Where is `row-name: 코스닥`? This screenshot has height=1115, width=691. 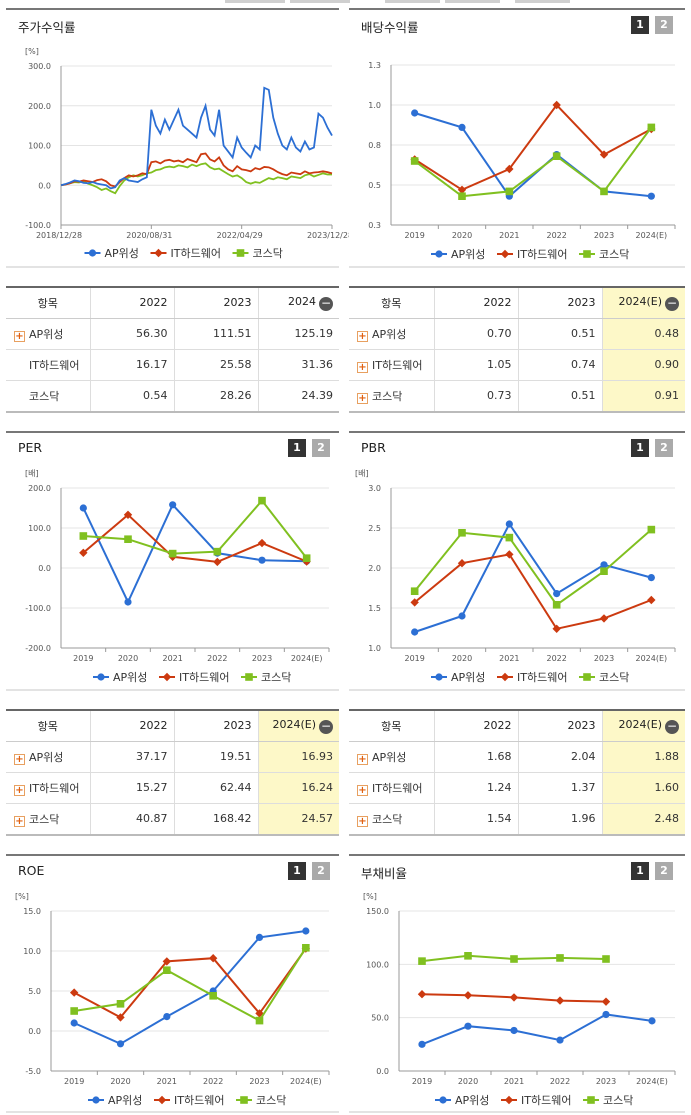 row-name: 코스닥 is located at coordinates (44, 396).